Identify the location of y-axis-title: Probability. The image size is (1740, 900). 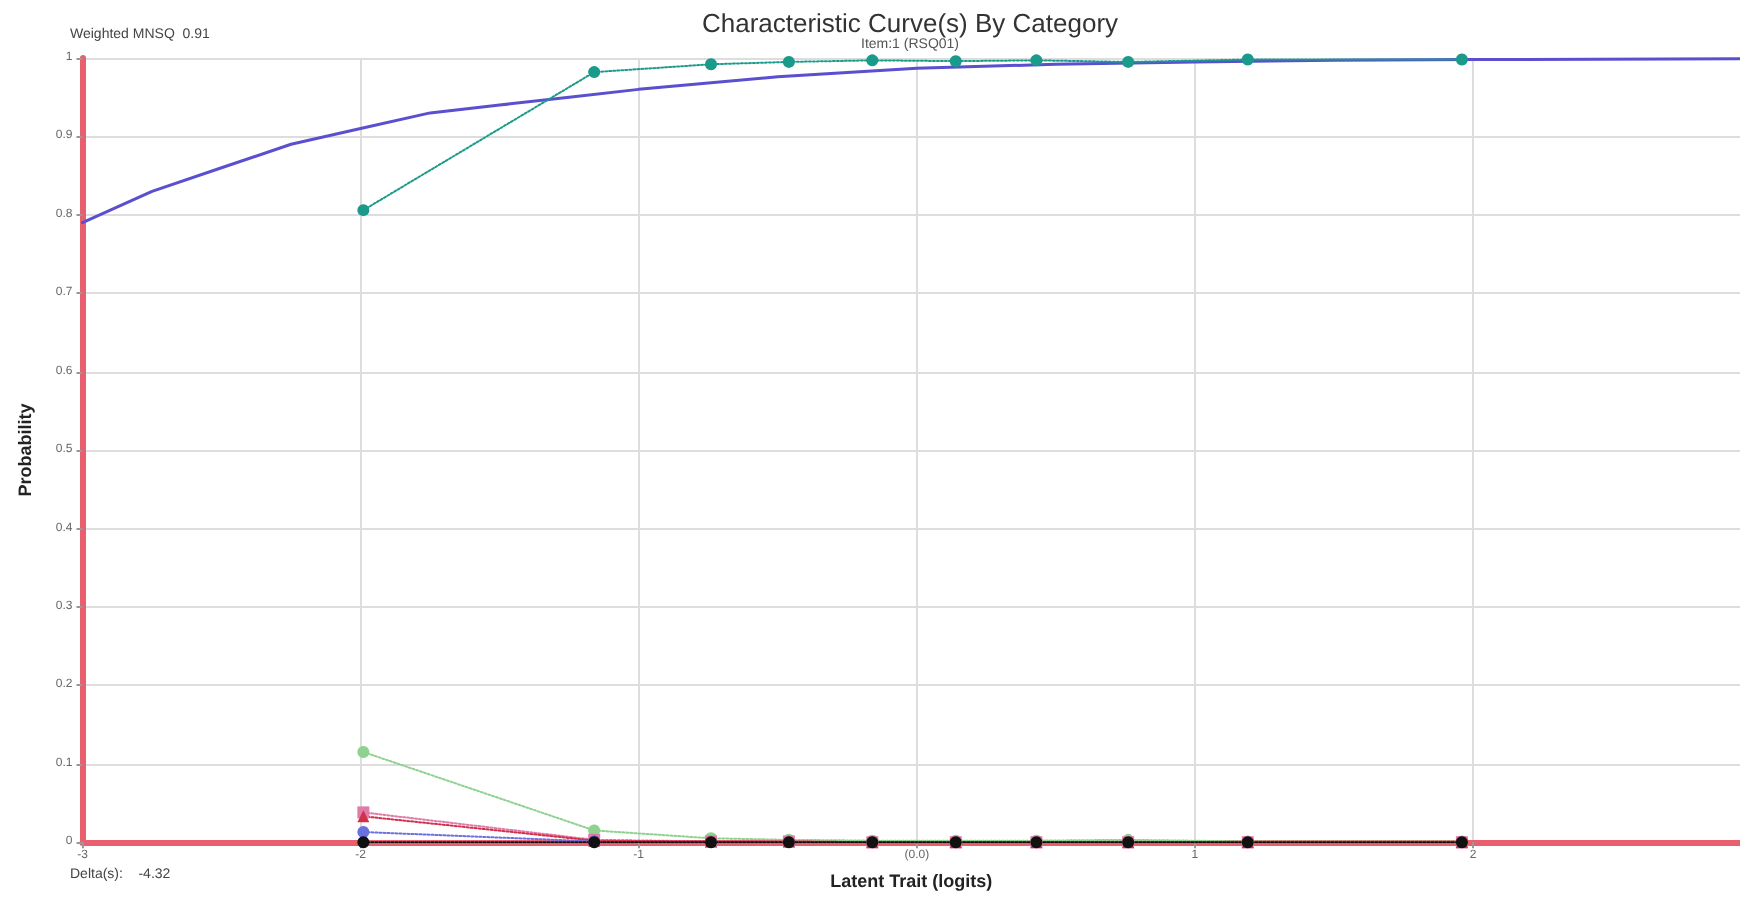
(25, 450).